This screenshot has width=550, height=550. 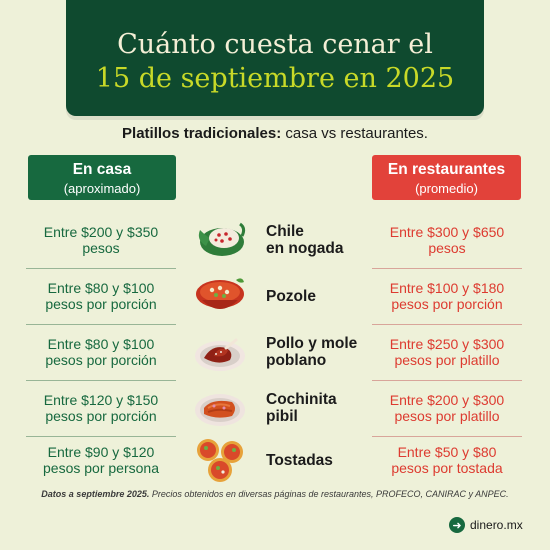 I want to click on restaurant-price-line1: Entre $250 y $300, so click(x=447, y=344).